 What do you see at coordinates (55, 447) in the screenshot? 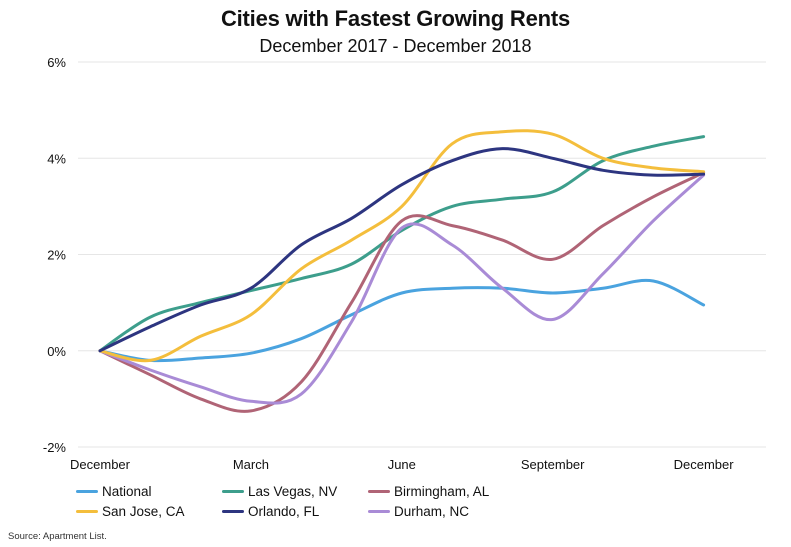
I see `y-tick-label: -2%` at bounding box center [55, 447].